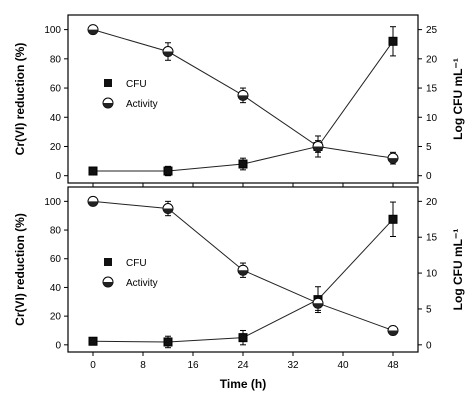 The image size is (474, 407). I want to click on x-tick-label: 24, so click(243, 365).